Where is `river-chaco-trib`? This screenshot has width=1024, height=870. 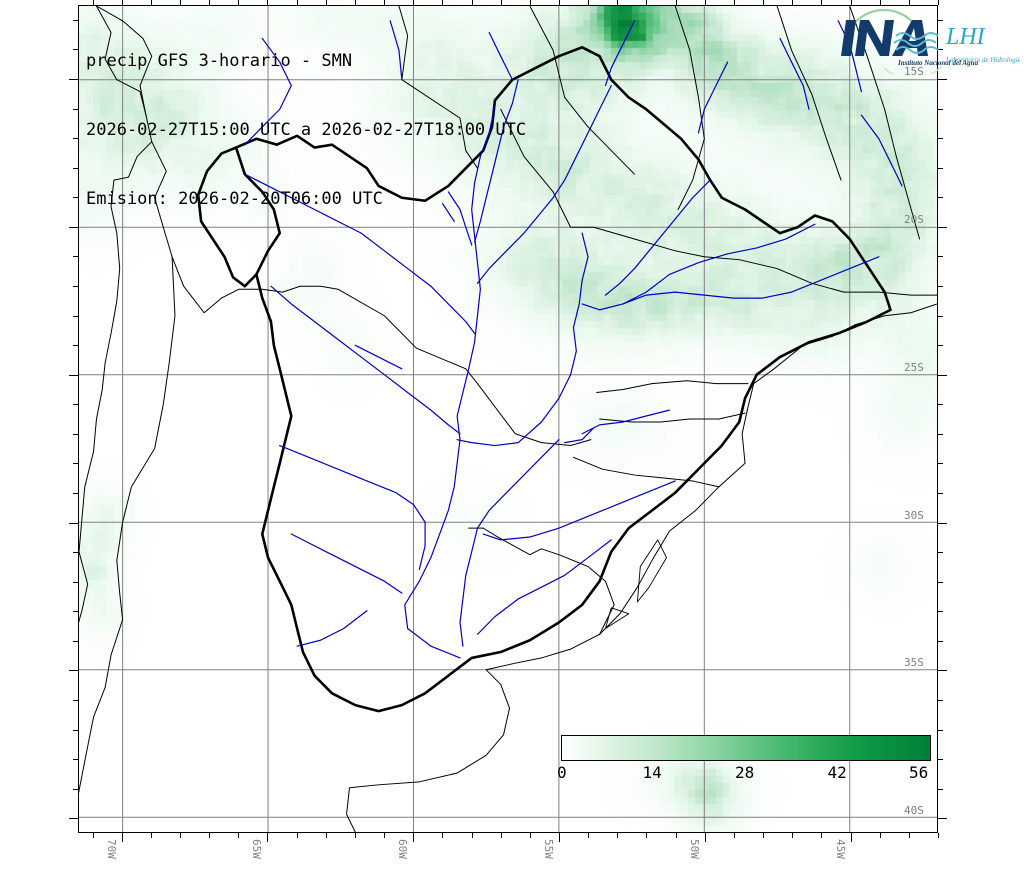
river-chaco-trib is located at coordinates (378, 357).